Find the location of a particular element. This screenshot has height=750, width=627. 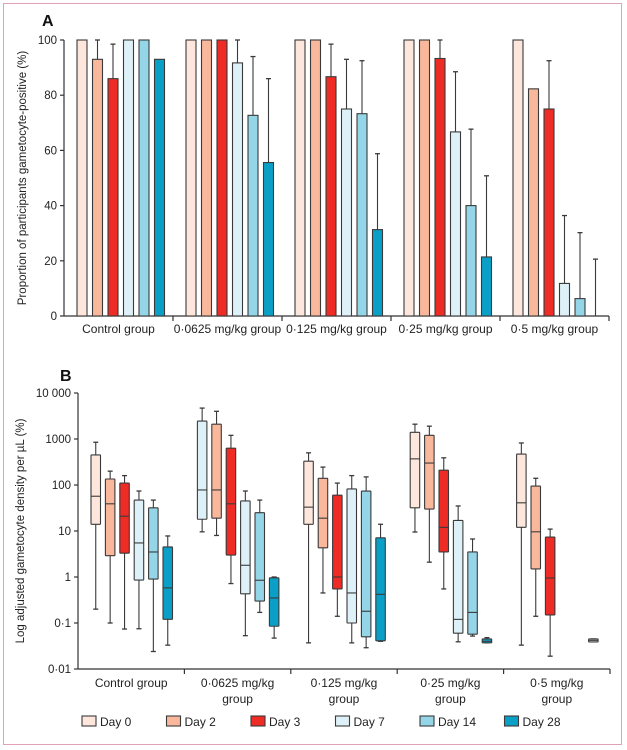

bar-day28 is located at coordinates (486, 286).